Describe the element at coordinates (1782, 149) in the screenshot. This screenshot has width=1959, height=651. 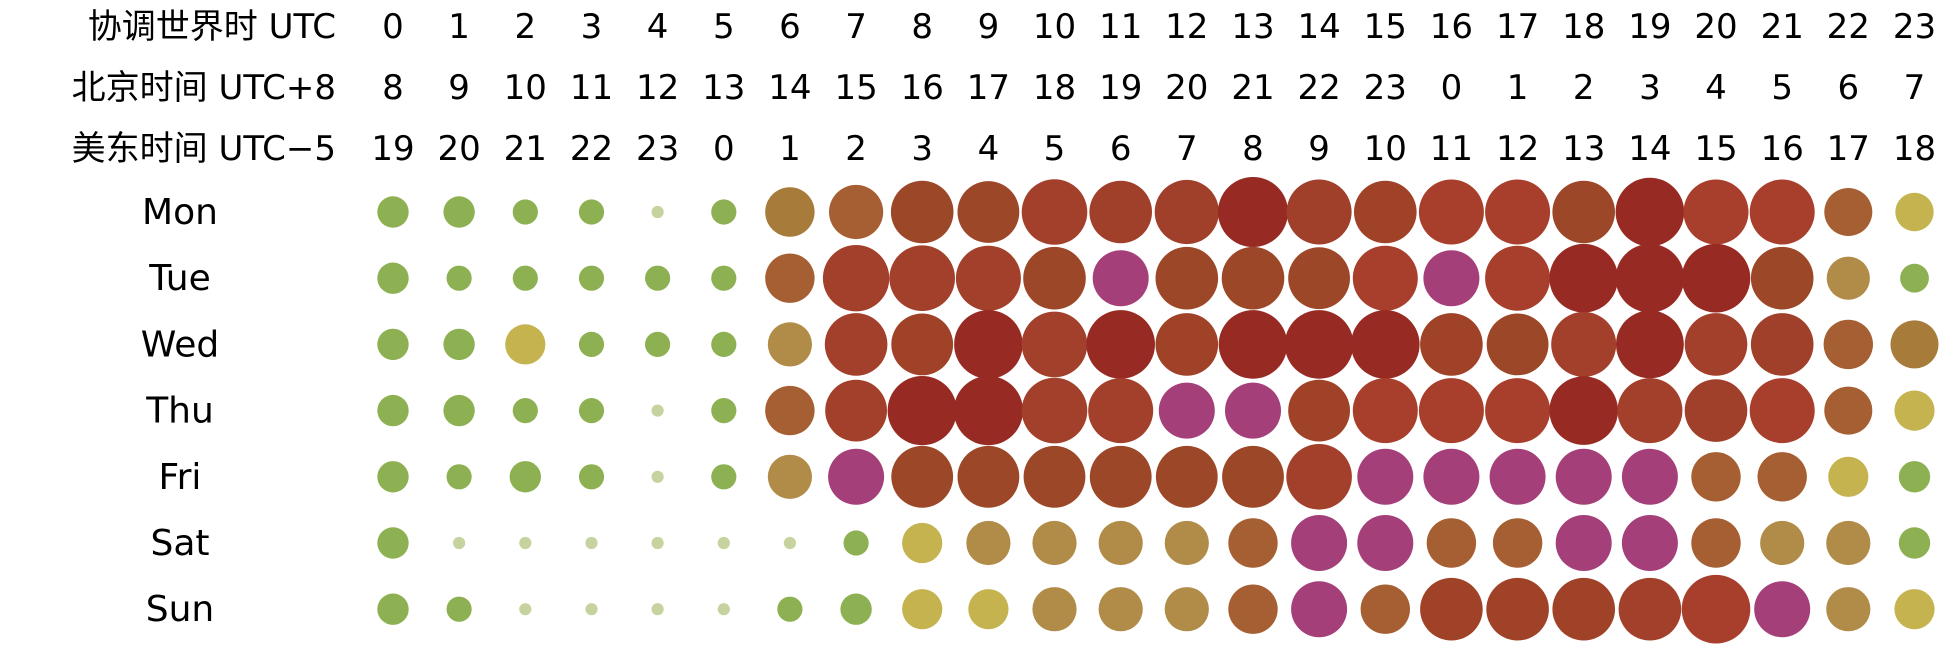
I see `hour-tick-label: 16` at that location.